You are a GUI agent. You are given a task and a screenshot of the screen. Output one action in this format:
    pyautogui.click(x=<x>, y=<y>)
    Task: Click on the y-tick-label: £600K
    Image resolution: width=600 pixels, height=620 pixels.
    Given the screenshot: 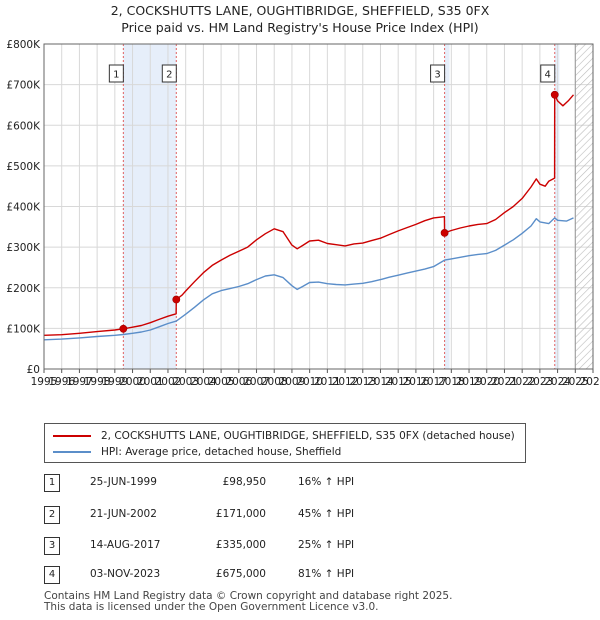 What is the action you would take?
    pyautogui.click(x=23, y=126)
    